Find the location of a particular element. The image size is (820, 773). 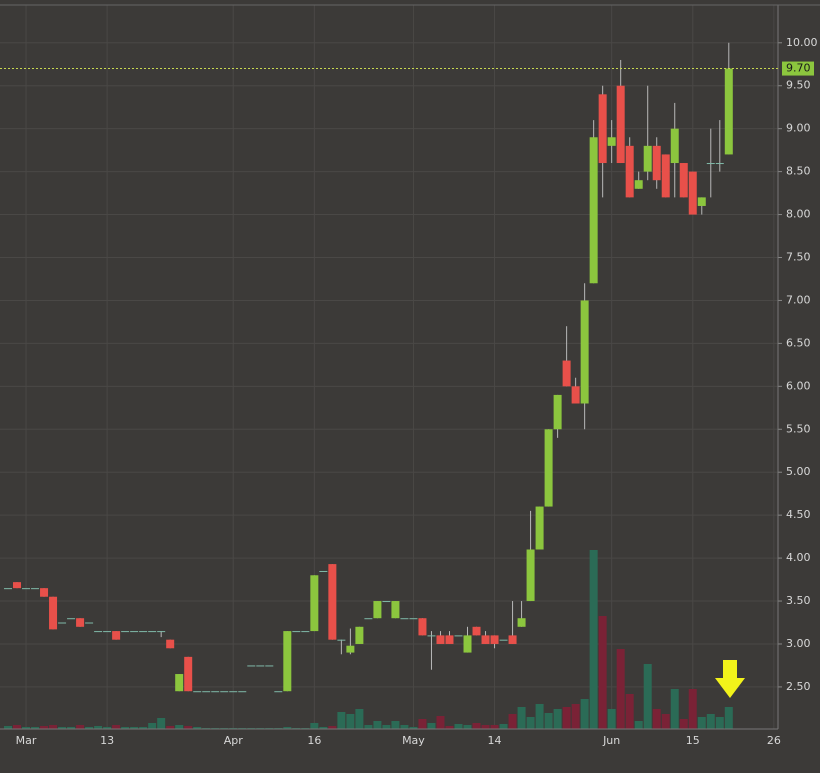

x-tick-label: 14 is located at coordinates (495, 740).